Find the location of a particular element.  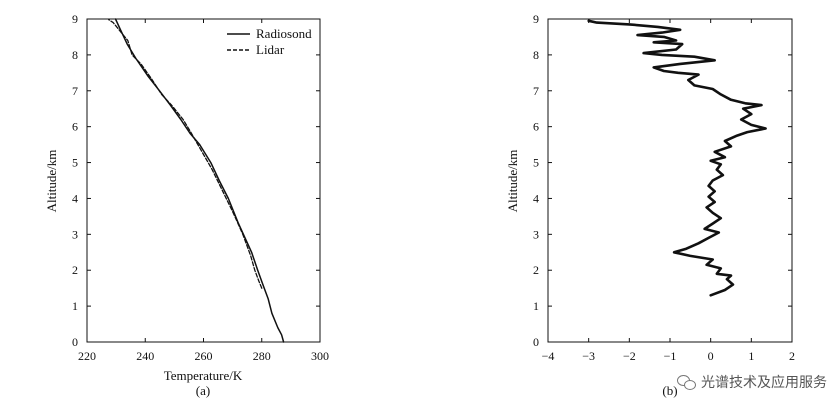

y-tick-label-b: 2 is located at coordinates (536, 270).